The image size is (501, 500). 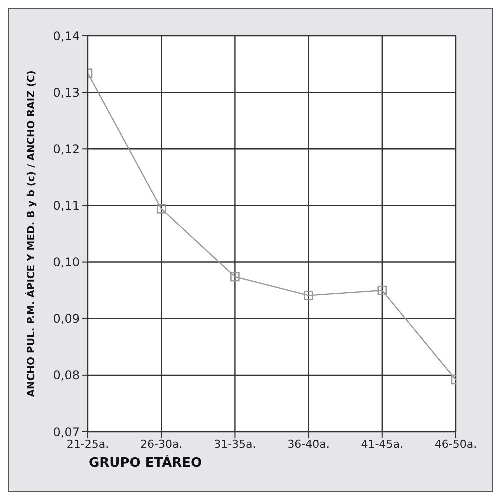 What do you see at coordinates (235, 444) in the screenshot?
I see `x-tick-label: 31-35a.` at bounding box center [235, 444].